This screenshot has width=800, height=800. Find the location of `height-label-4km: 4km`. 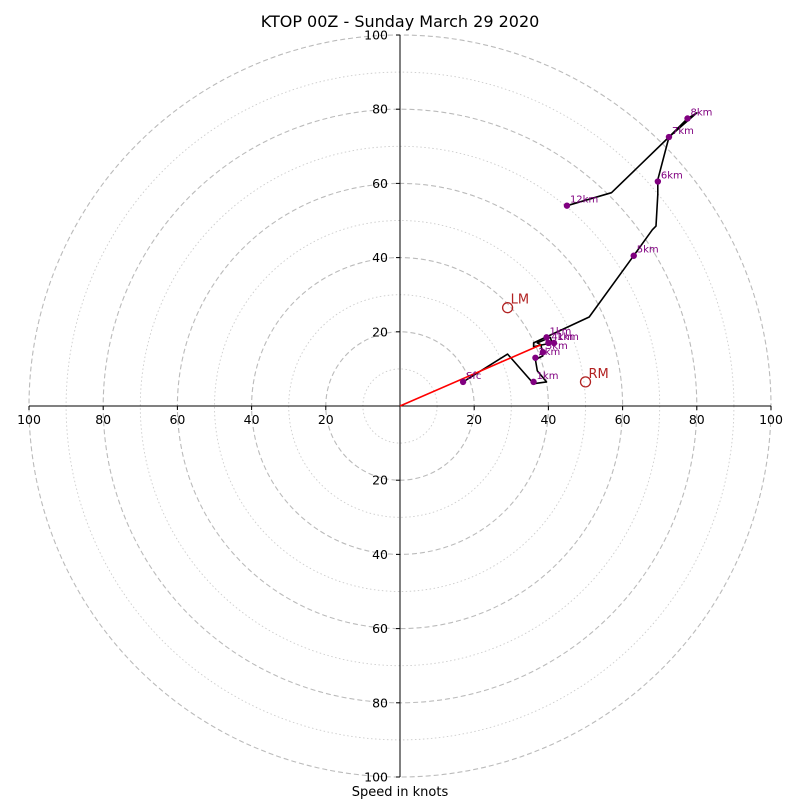

height-label-4km: 4km is located at coordinates (562, 337).